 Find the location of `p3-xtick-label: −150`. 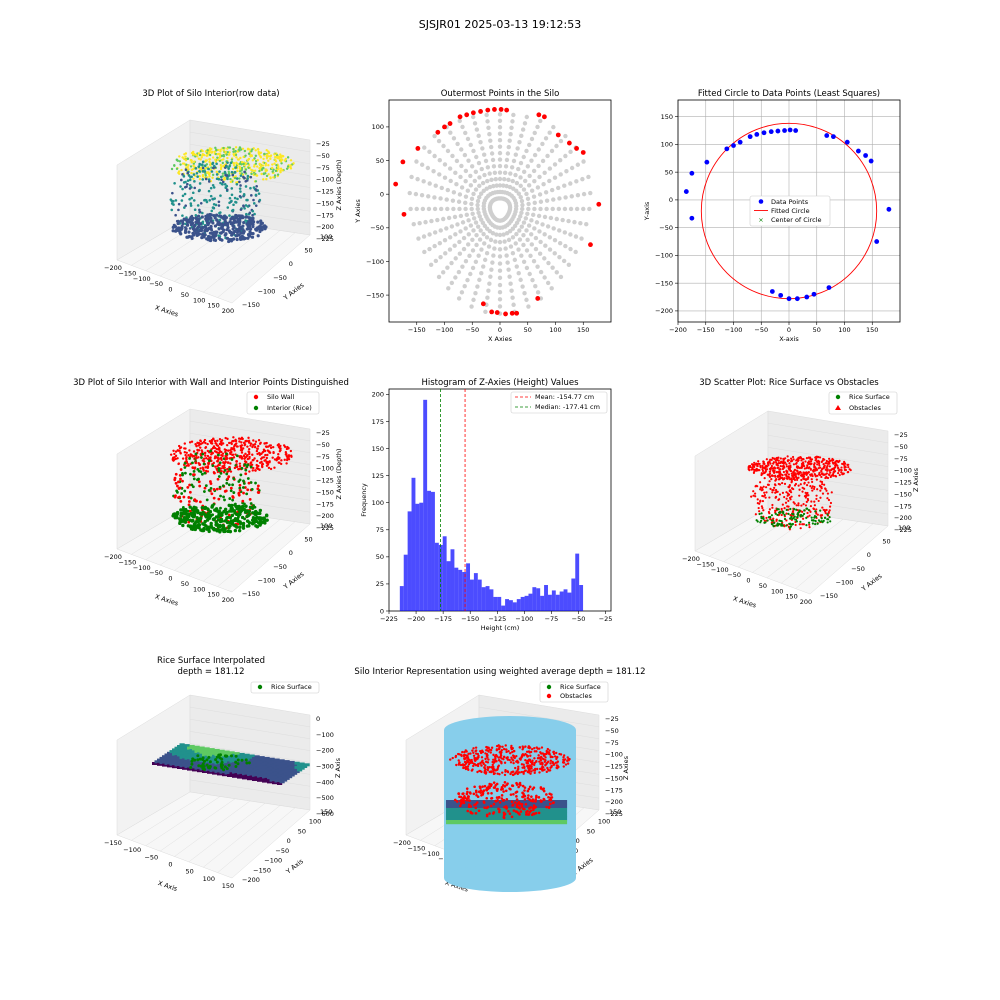

p3-xtick-label: −150 is located at coordinates (706, 330).